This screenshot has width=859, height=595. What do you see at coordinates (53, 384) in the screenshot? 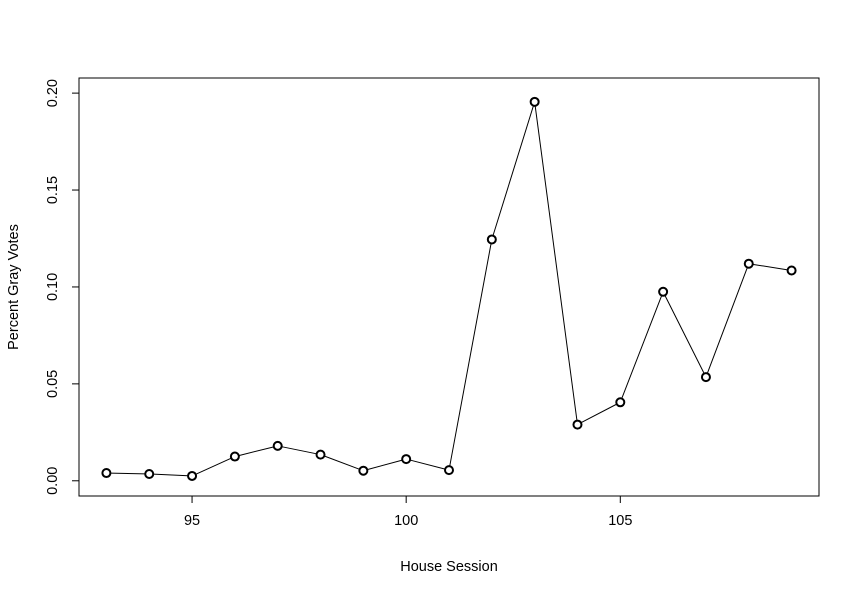
I see `y-tick-label: 0.05` at bounding box center [53, 384].